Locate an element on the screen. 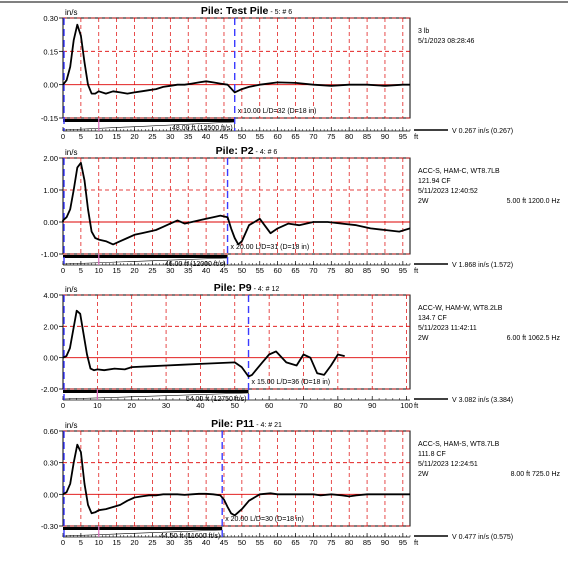  title-main: Pile: Test Pile is located at coordinates (235, 11).